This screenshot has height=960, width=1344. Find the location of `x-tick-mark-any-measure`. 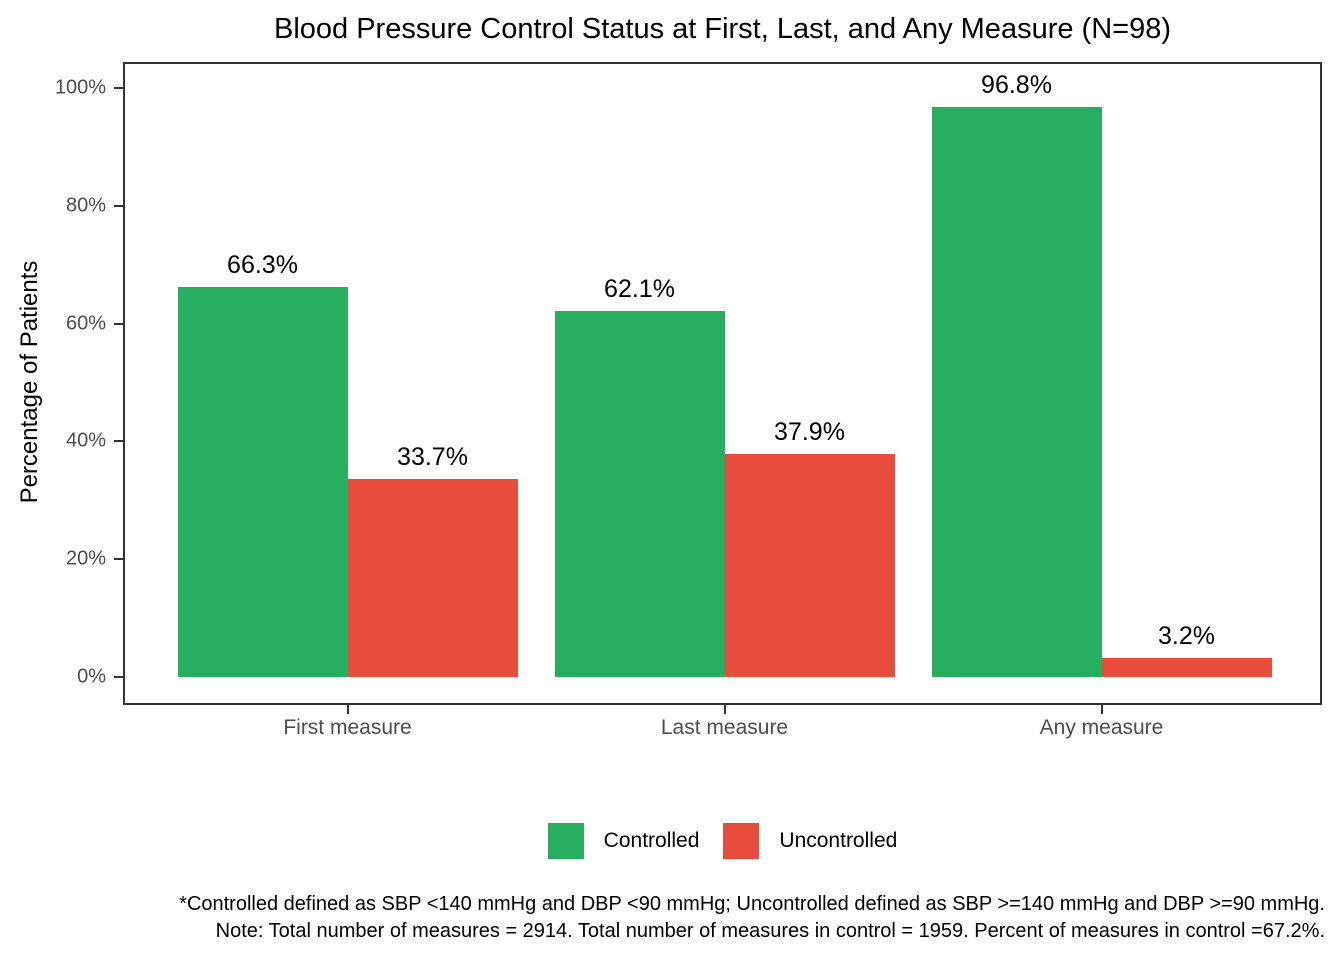

x-tick-mark-any-measure is located at coordinates (1101, 709).